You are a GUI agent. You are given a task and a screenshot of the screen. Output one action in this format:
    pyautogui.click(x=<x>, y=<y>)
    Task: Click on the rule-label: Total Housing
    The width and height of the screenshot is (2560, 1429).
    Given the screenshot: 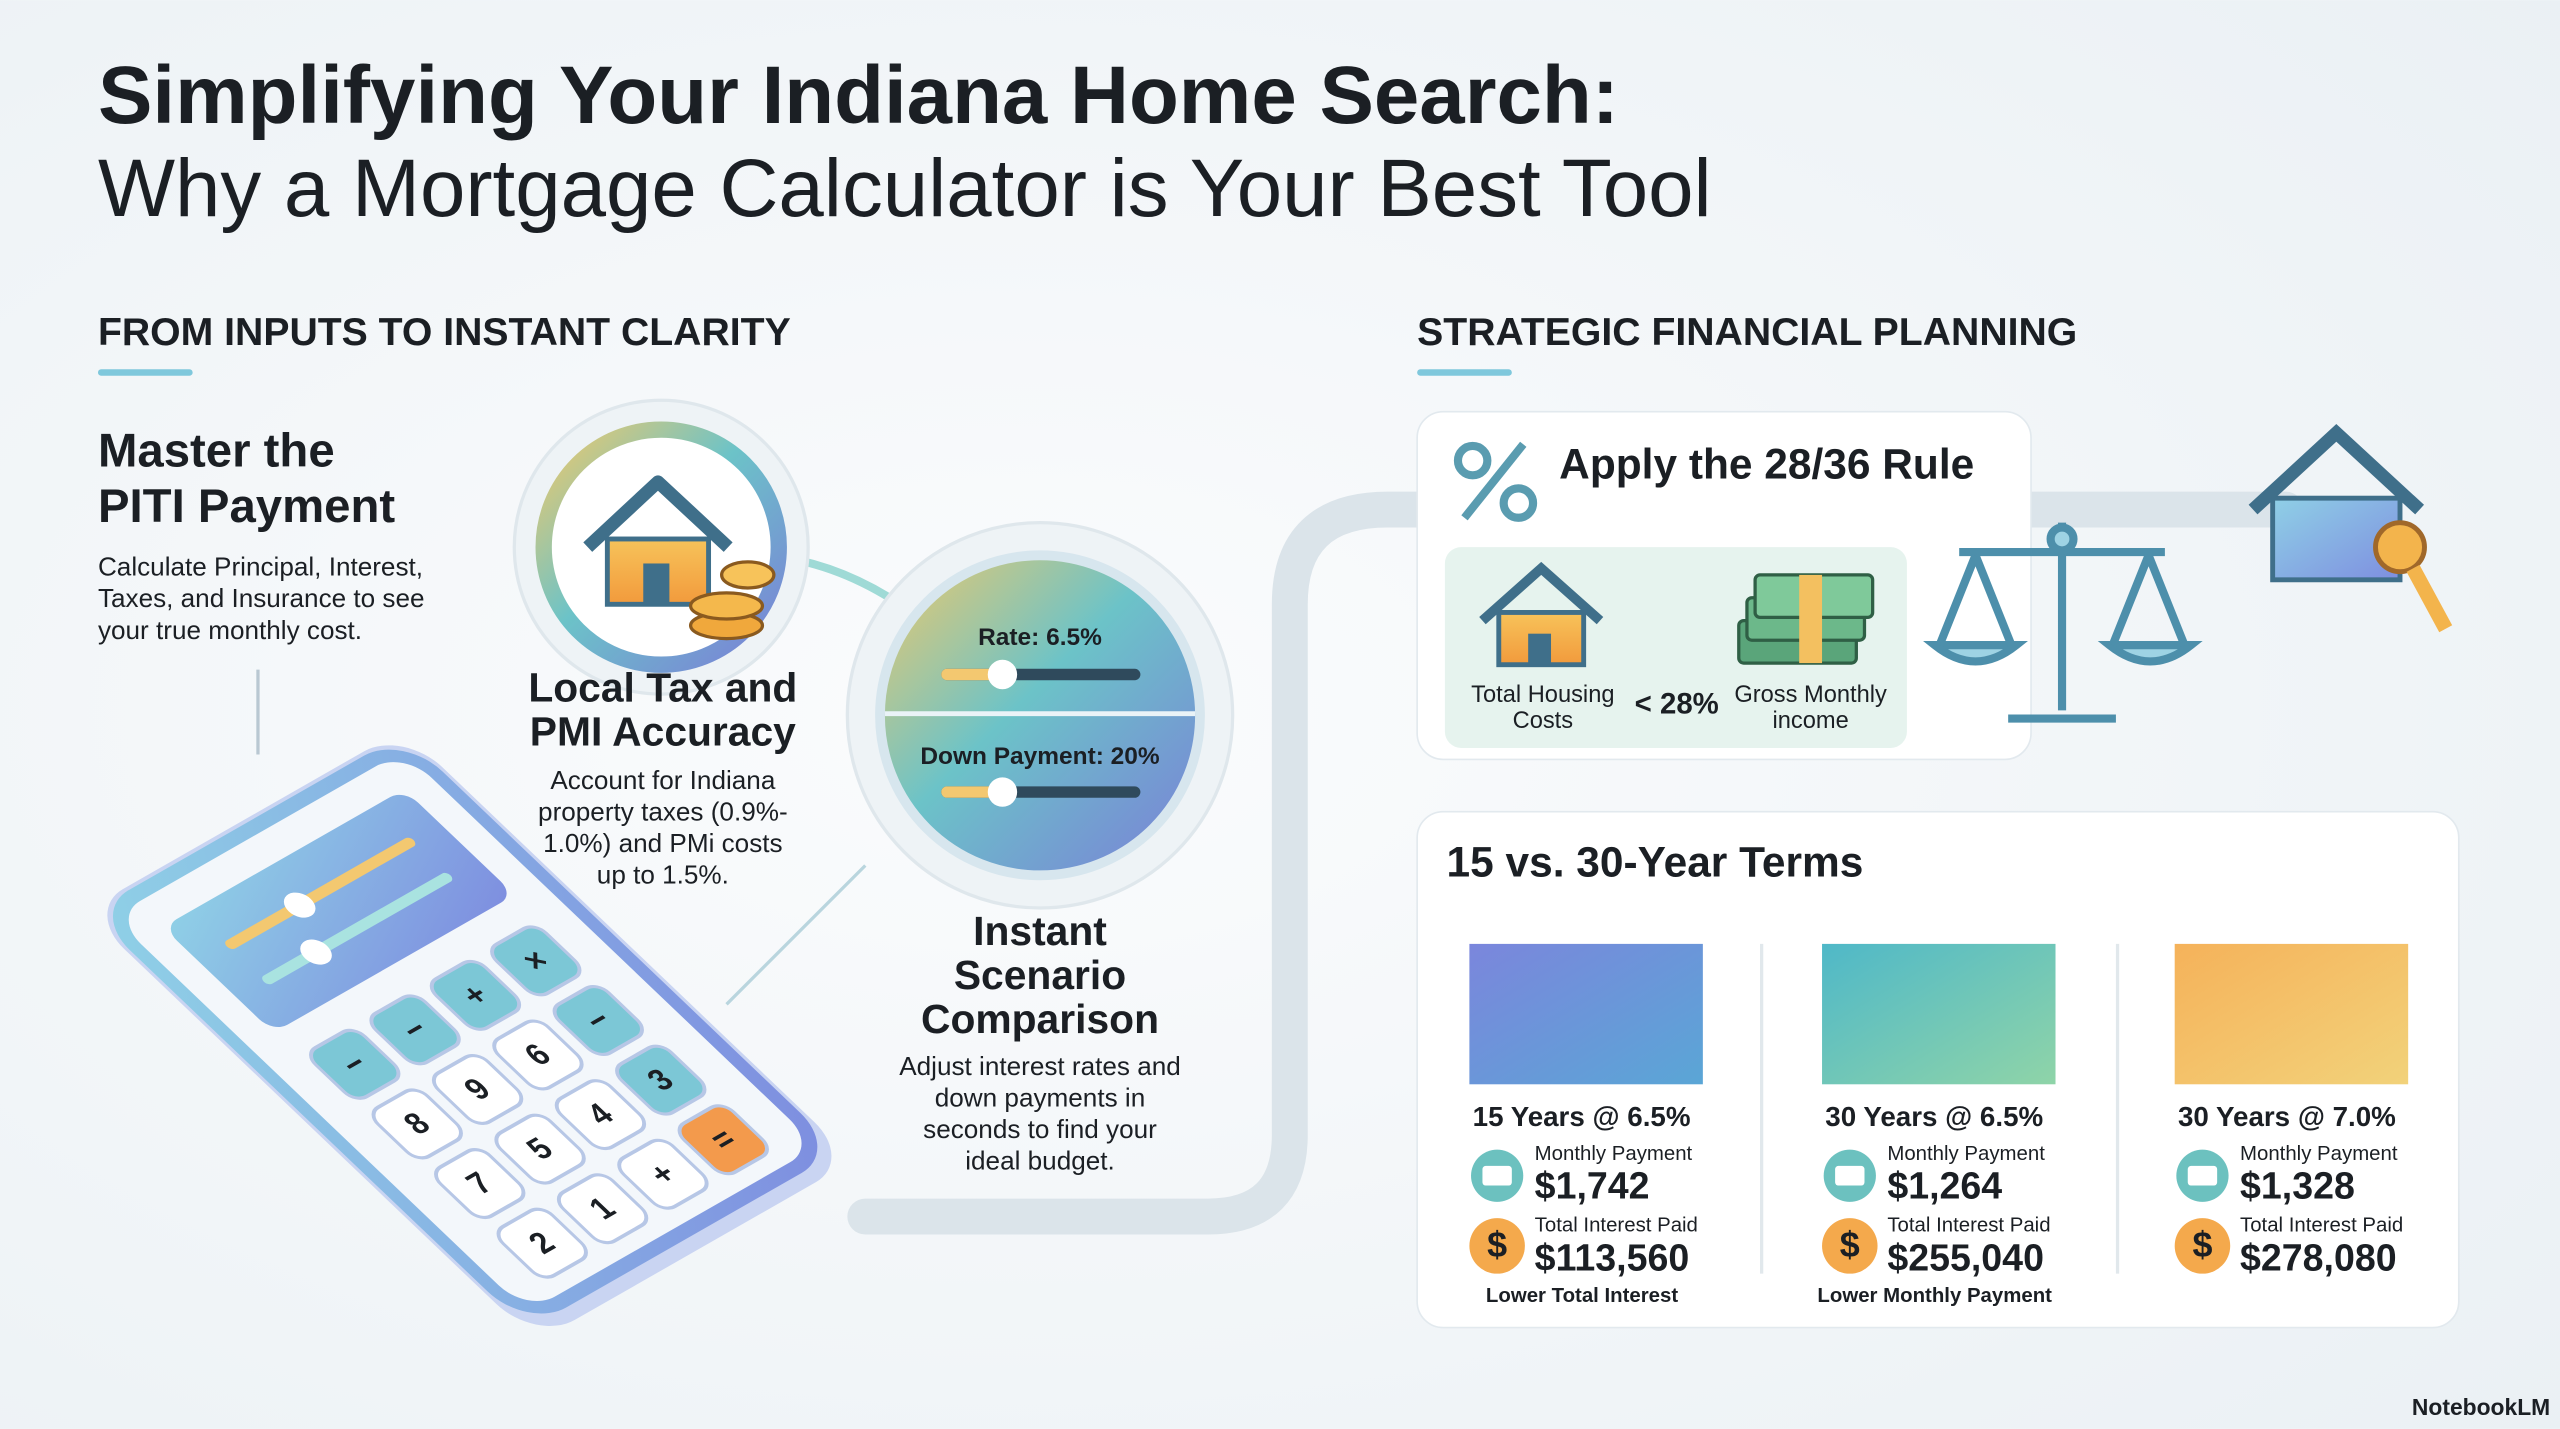 What is the action you would take?
    pyautogui.click(x=1542, y=695)
    